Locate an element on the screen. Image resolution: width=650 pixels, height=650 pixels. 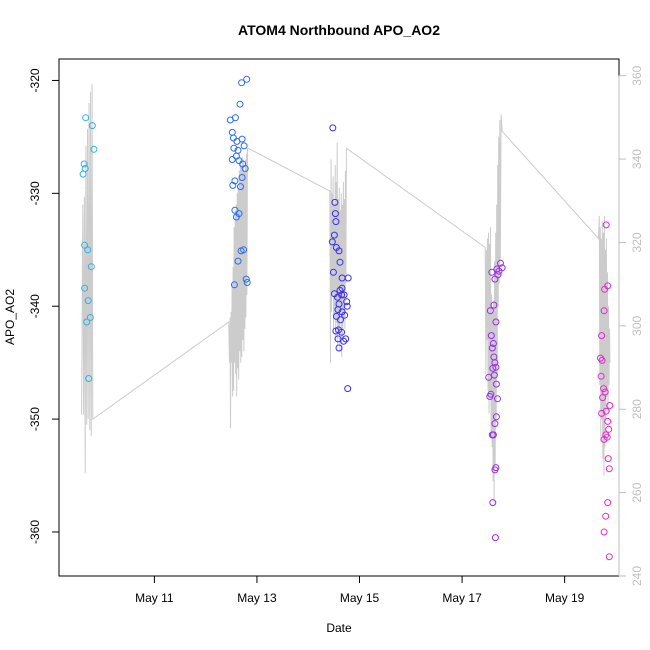
y2-tick-label: 300 is located at coordinates (637, 326).